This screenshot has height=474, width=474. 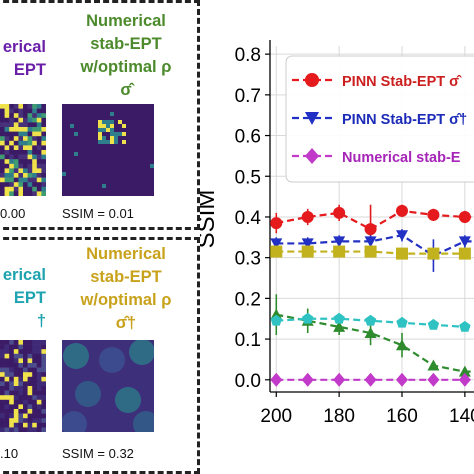 What do you see at coordinates (24, 47) in the screenshot?
I see `top-left-label-line-1: erical` at bounding box center [24, 47].